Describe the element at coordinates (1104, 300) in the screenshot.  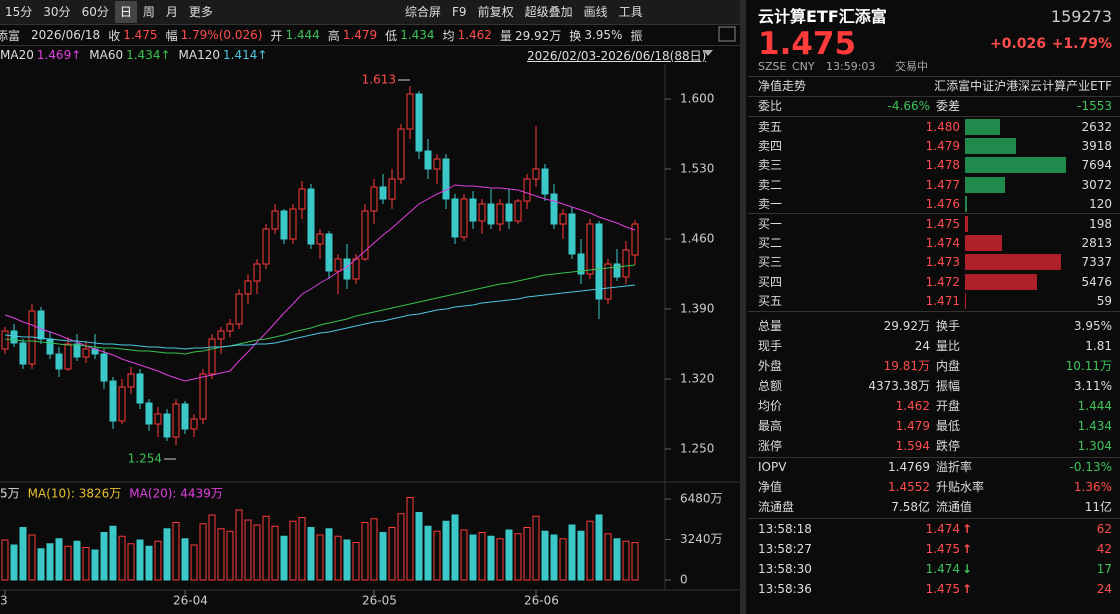
I see `text: 59` at that location.